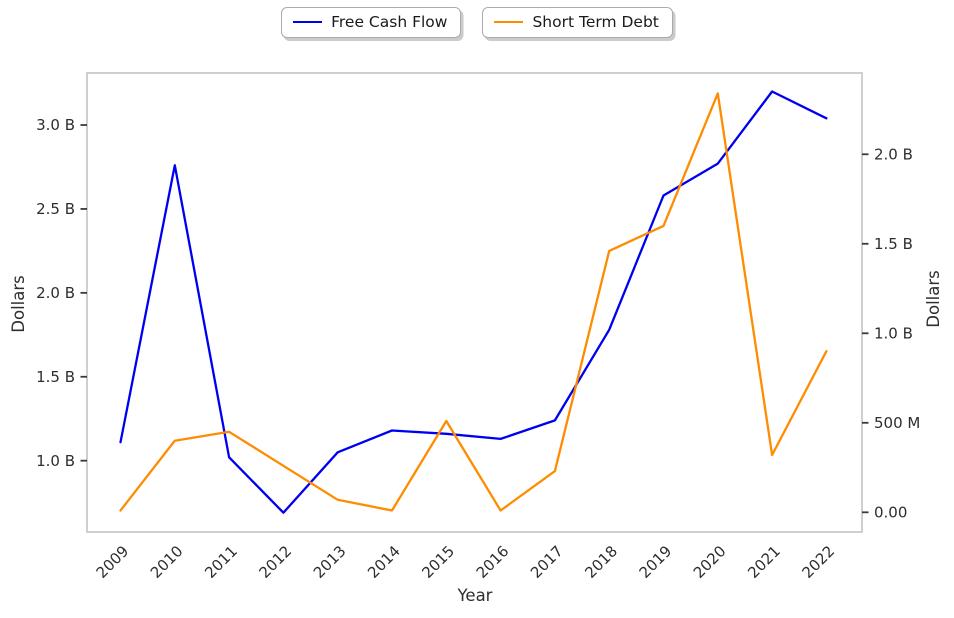 Image resolution: width=954 pixels, height=618 pixels. What do you see at coordinates (308, 22) in the screenshot?
I see `free-cash-flow-legend-swatch` at bounding box center [308, 22].